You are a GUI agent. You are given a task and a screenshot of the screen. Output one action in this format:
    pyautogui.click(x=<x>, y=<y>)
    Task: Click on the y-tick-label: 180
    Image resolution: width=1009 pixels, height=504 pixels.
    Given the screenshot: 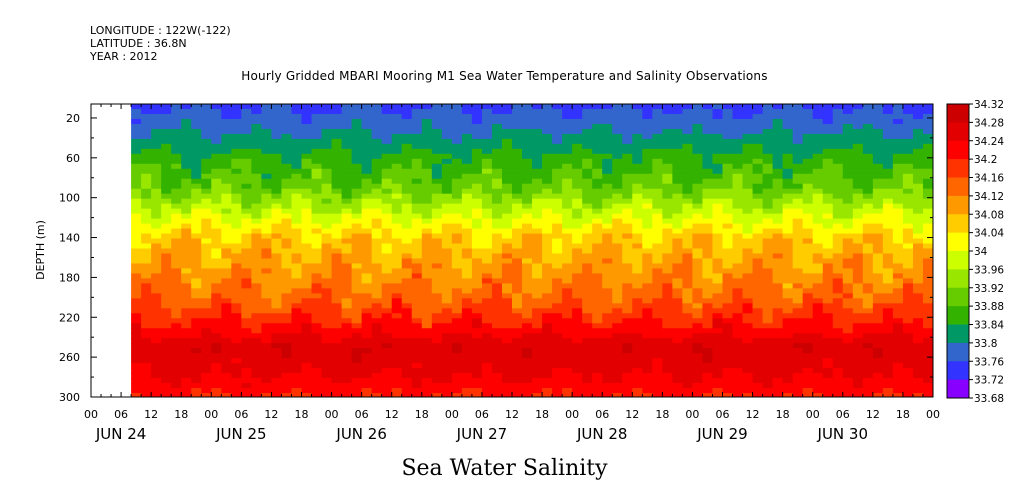 What is the action you would take?
    pyautogui.click(x=69, y=277)
    